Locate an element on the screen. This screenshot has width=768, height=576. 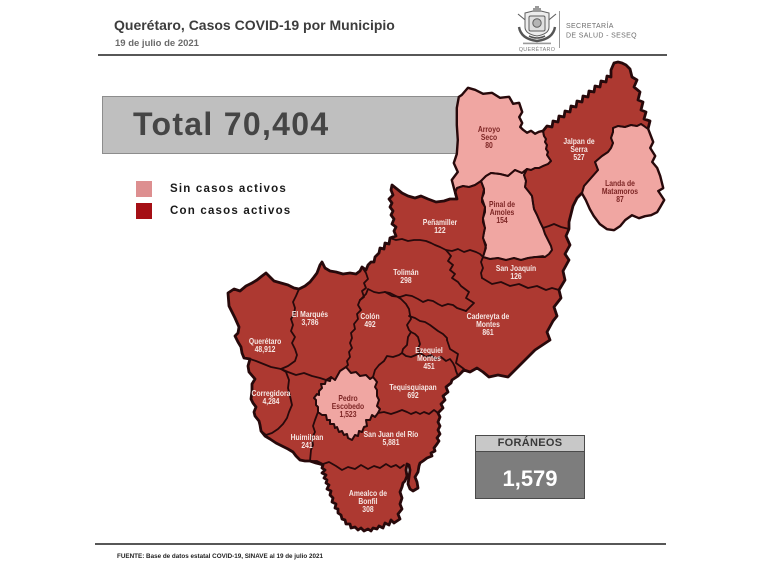
svg-text: Arroyo is located at coordinates (489, 129).